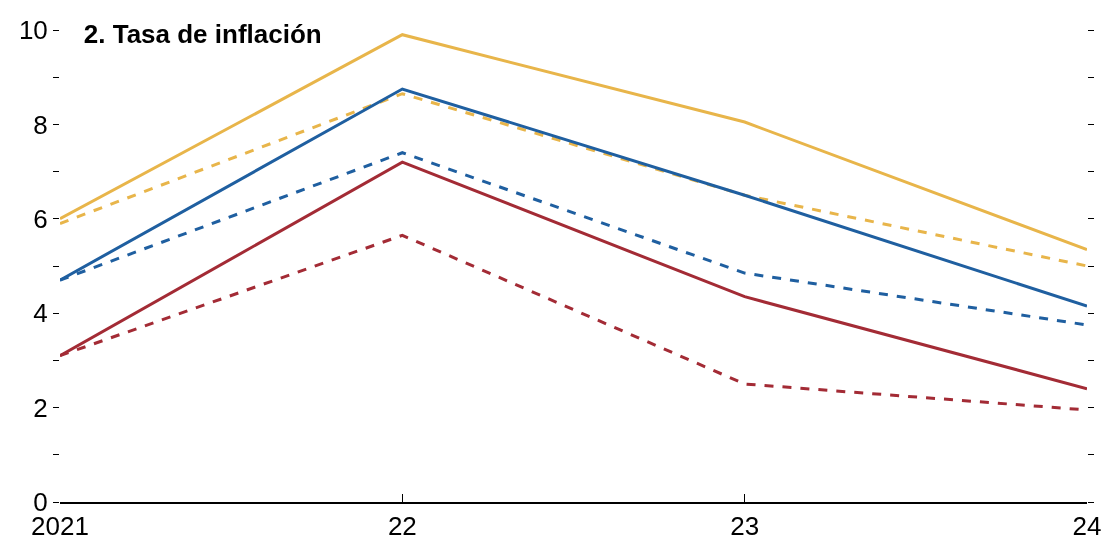 The image size is (1117, 553). I want to click on x-tick-label: 22, so click(402, 525).